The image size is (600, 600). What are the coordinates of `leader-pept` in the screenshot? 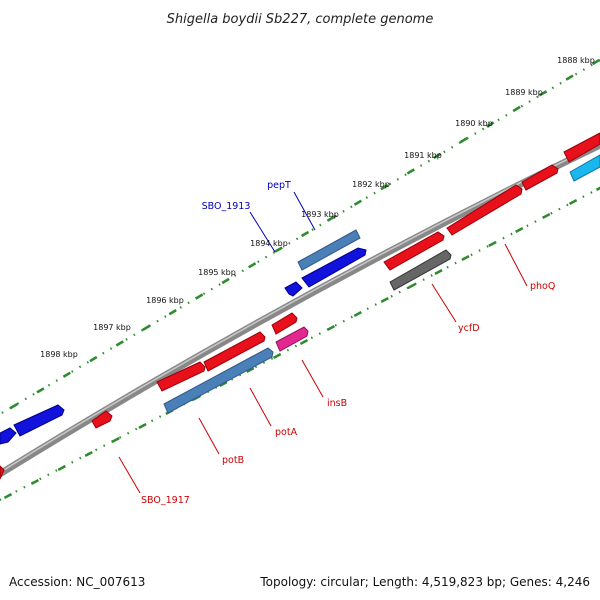 It's located at (304, 211).